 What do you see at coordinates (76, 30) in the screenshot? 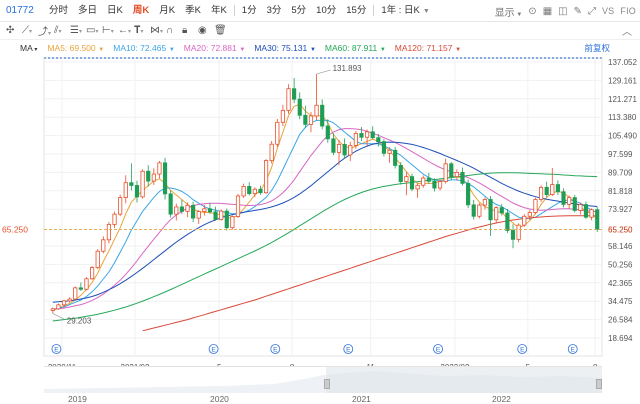
I see `fib-tool-icon: ☰▾` at bounding box center [76, 30].